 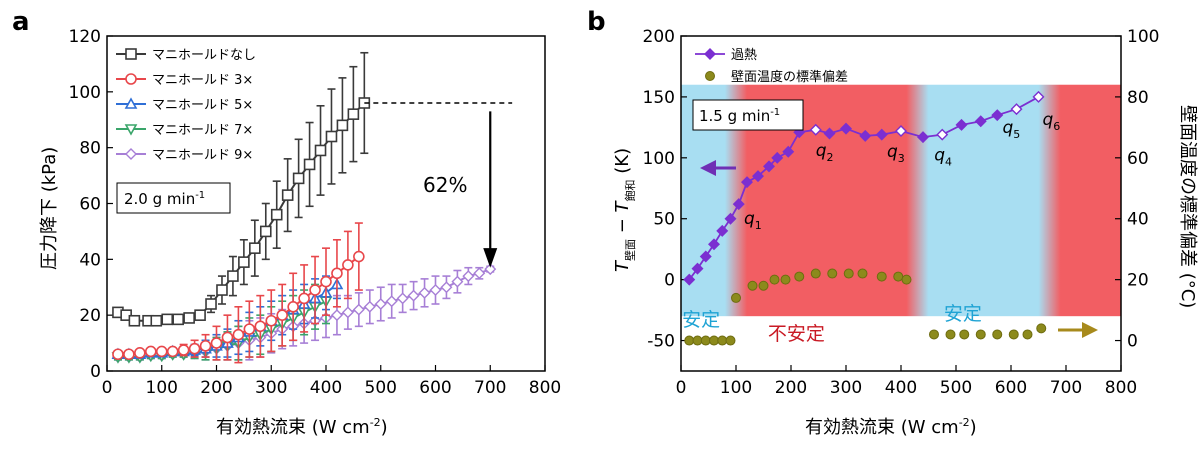 I want to click on y-tick-label-left-b: -50, so click(x=661, y=342).